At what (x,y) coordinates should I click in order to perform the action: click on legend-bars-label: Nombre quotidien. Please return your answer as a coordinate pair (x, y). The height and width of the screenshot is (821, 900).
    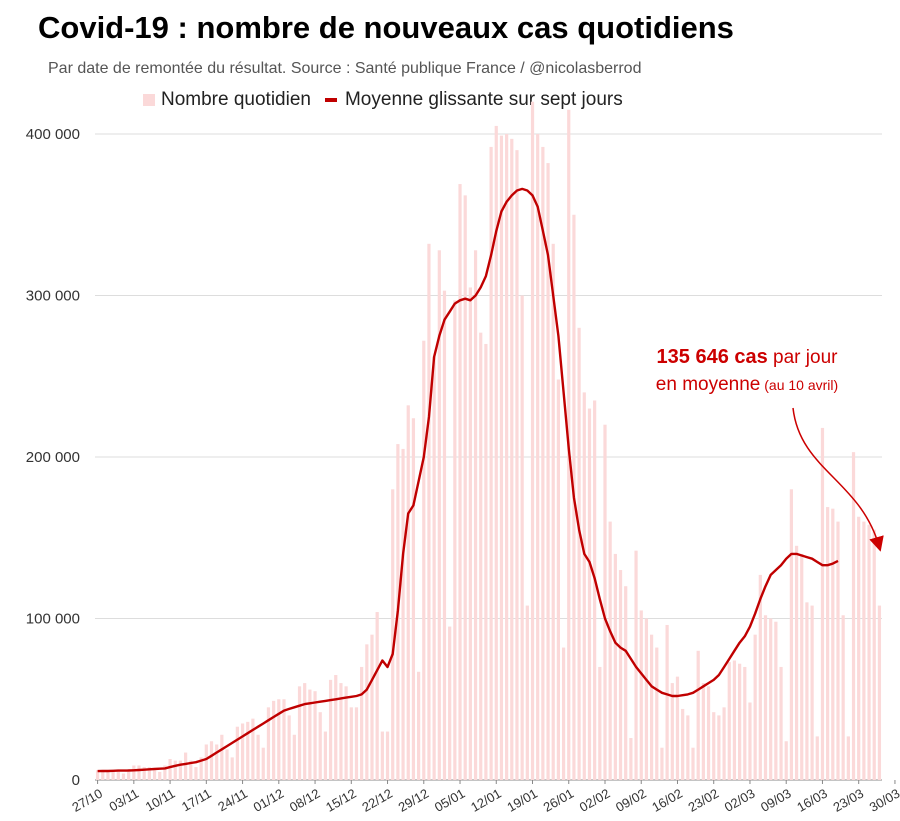
    Looking at the image, I should click on (236, 99).